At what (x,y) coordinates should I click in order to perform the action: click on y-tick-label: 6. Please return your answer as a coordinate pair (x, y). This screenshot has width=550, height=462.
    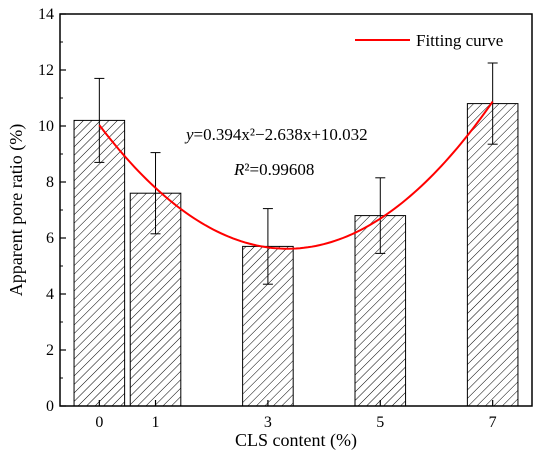
    Looking at the image, I should click on (50, 238).